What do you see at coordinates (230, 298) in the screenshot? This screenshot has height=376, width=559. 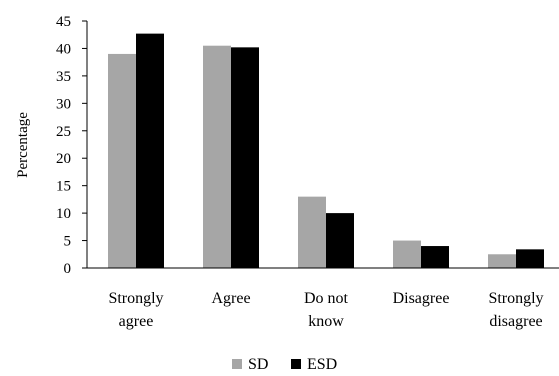 I see `category-label: Agree` at bounding box center [230, 298].